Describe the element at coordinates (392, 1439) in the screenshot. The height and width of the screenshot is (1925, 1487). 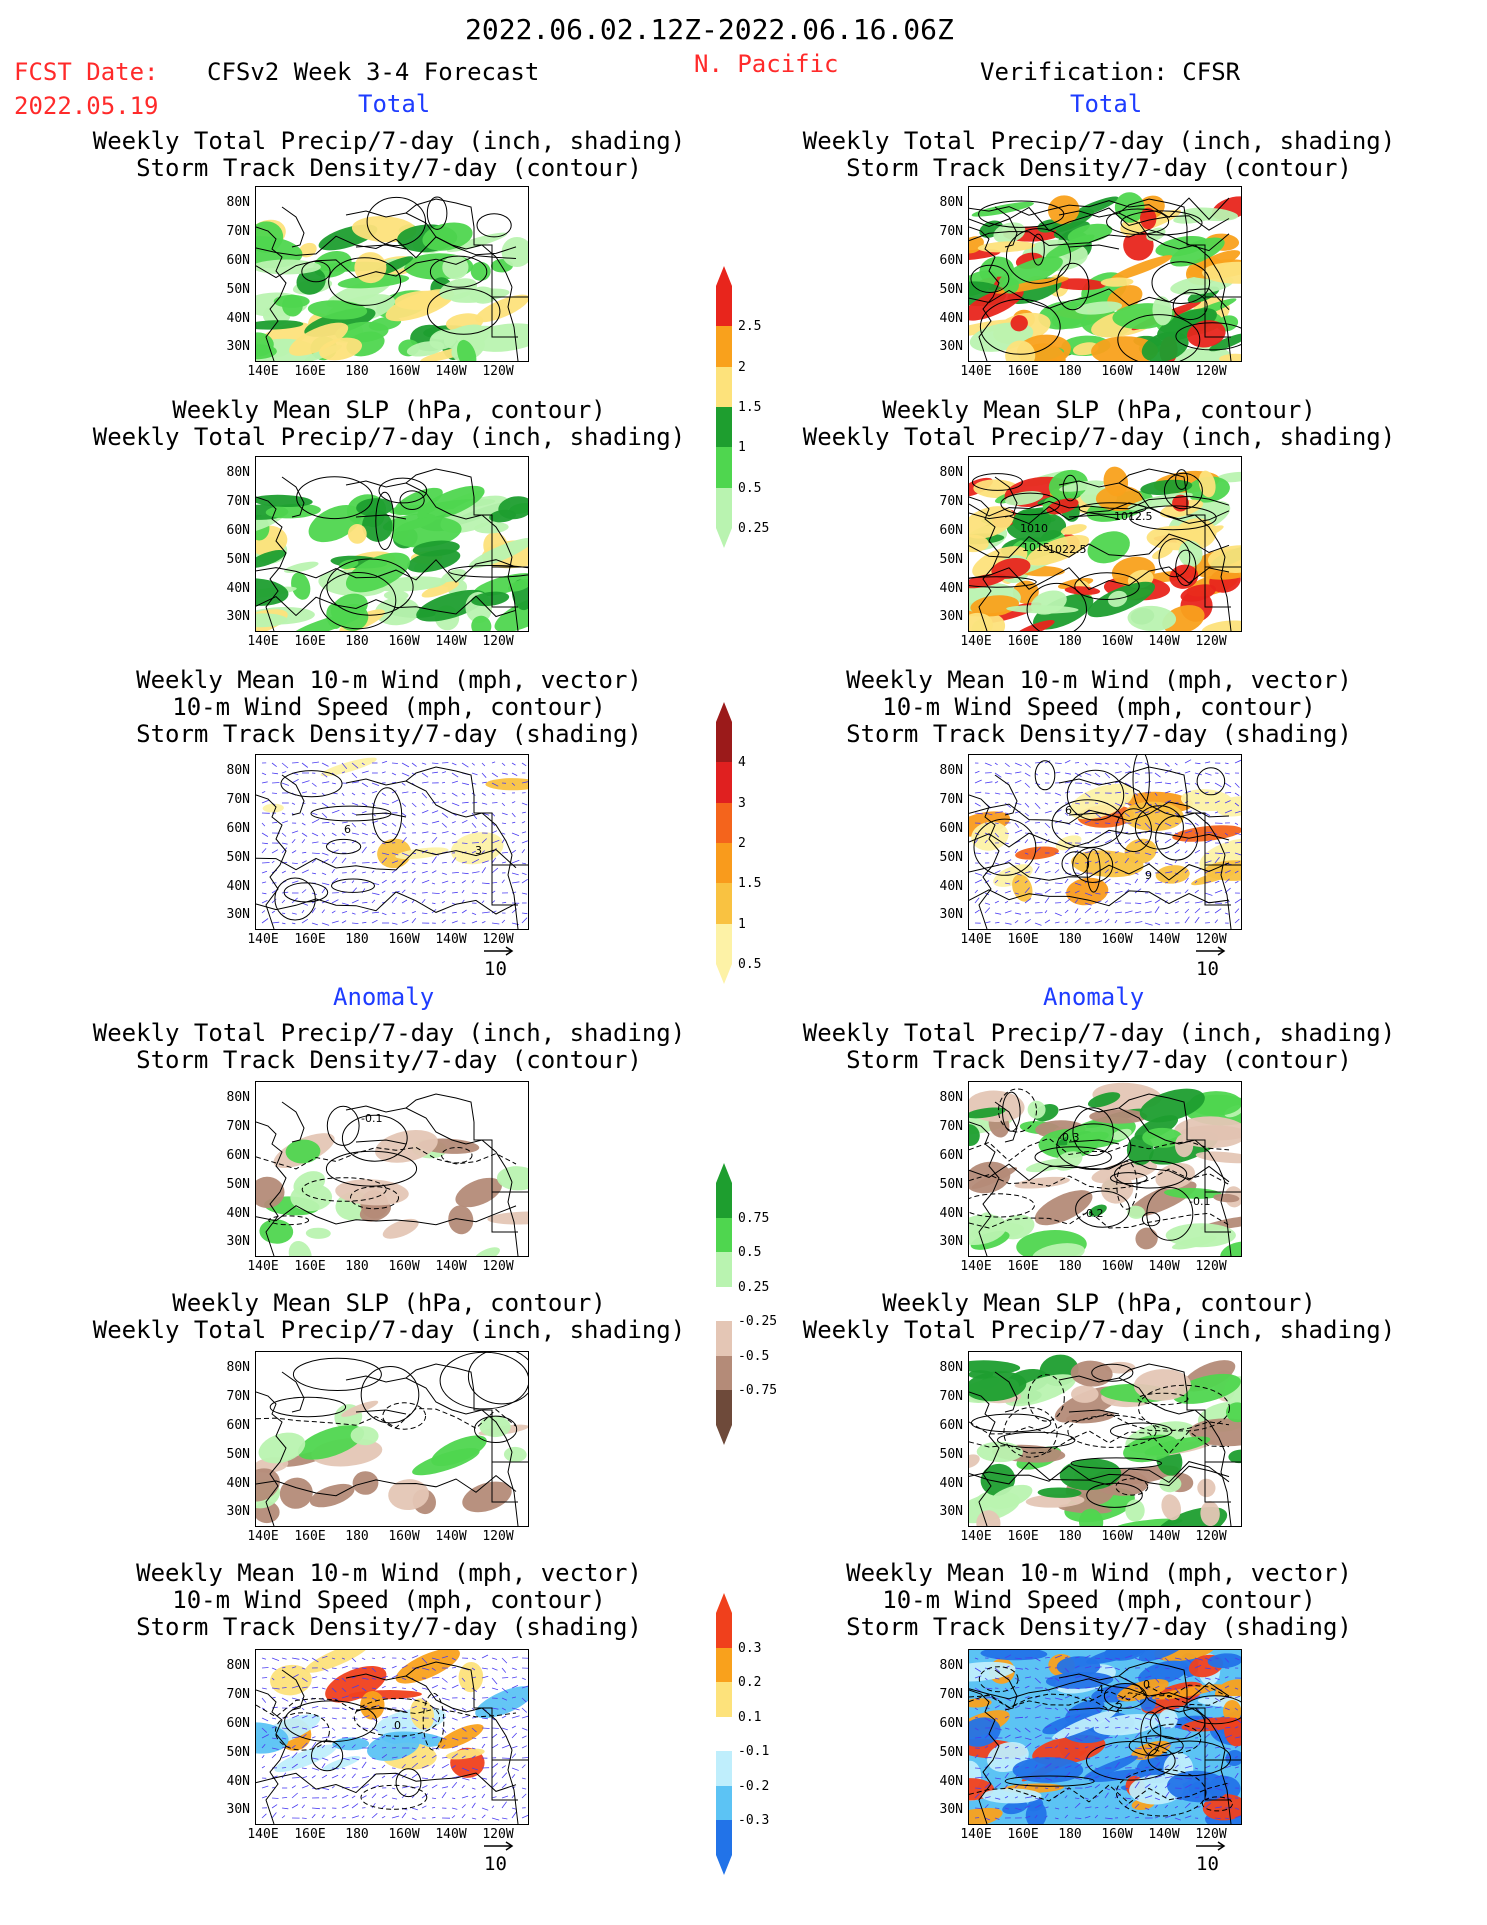
I see `map-slp-anom-fcst` at that location.